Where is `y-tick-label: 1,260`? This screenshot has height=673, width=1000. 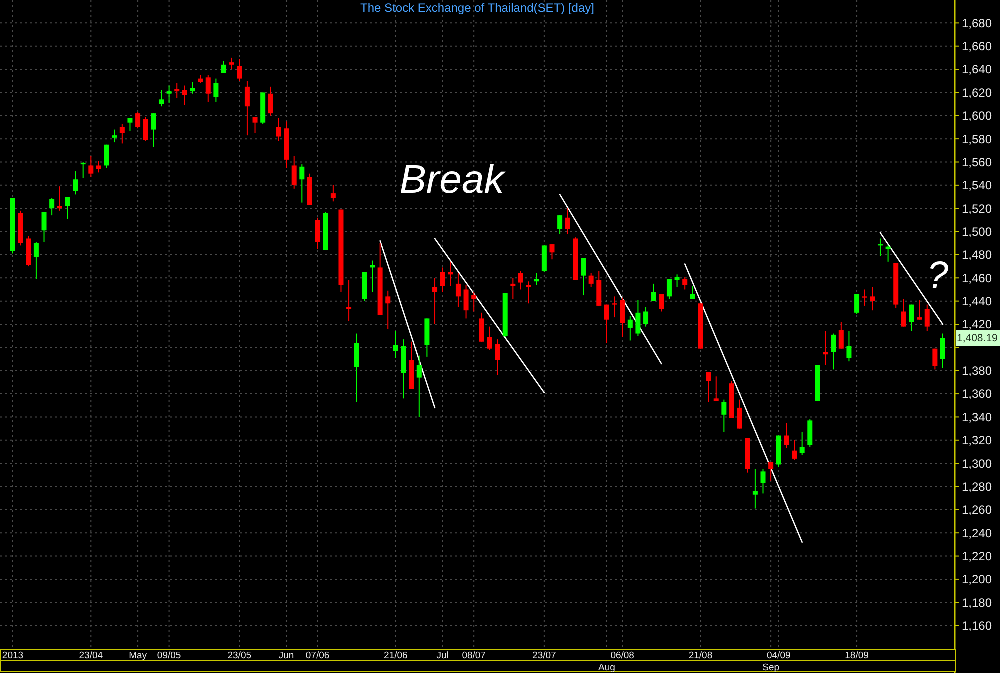 y-tick-label: 1,260 is located at coordinates (977, 510).